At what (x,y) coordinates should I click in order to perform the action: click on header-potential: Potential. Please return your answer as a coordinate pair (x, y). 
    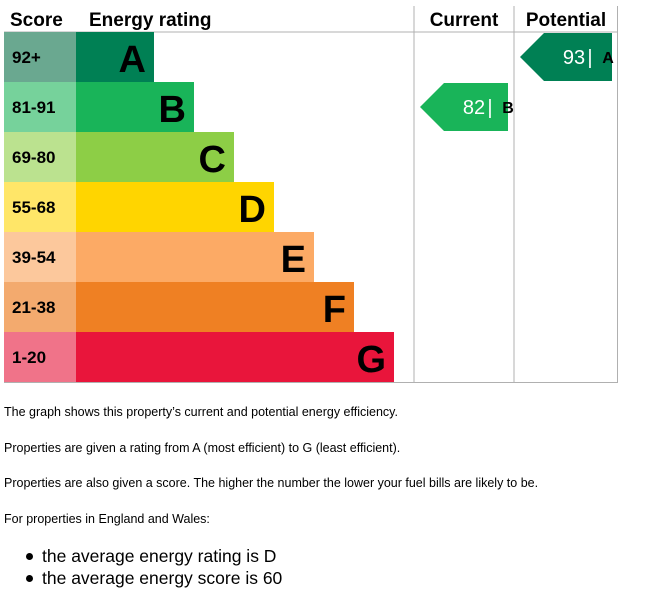
    Looking at the image, I should click on (566, 20).